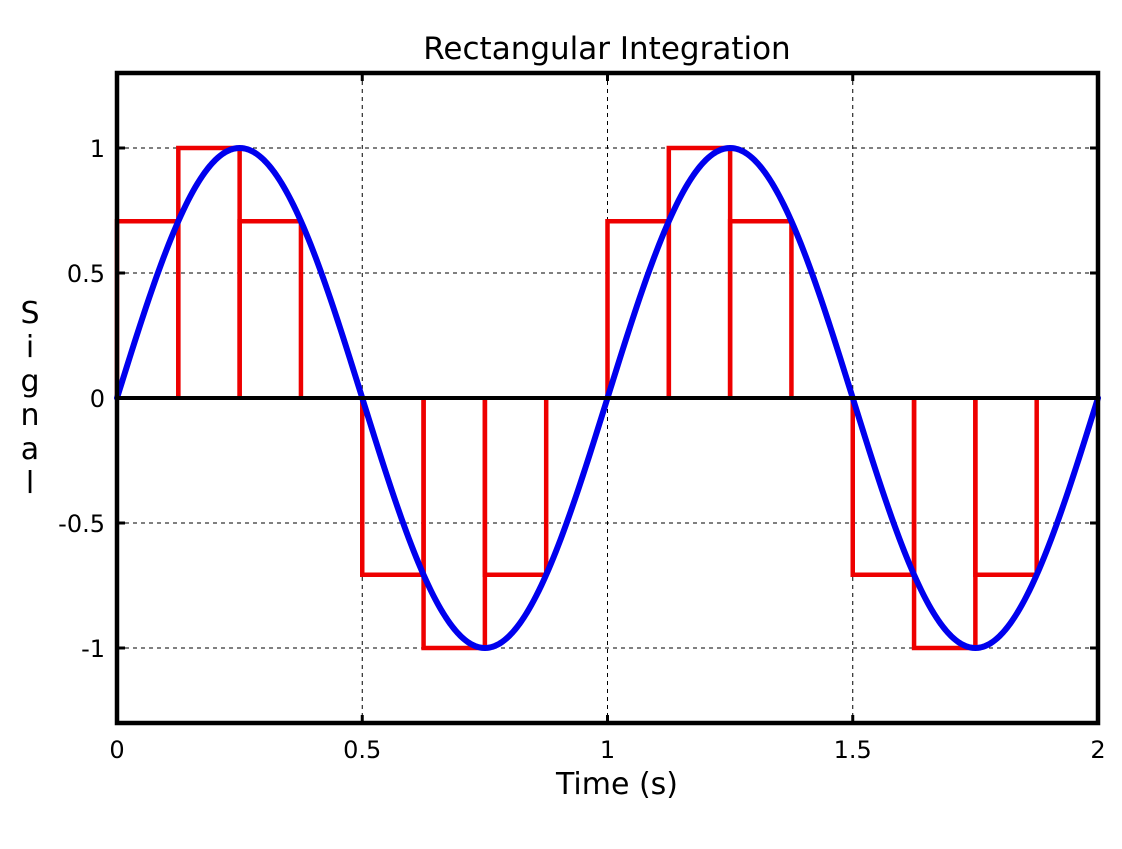  What do you see at coordinates (116, 750) in the screenshot?
I see `x-tick-label-0: 0` at bounding box center [116, 750].